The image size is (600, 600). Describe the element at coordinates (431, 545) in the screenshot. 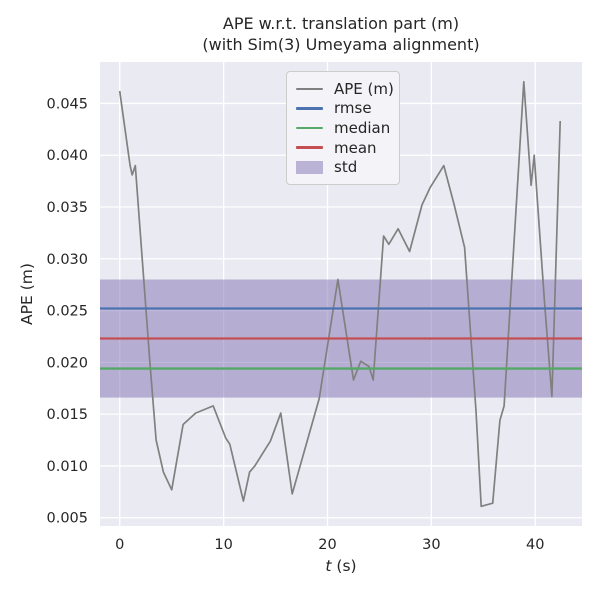

I see `x-tick-label: 30` at that location.